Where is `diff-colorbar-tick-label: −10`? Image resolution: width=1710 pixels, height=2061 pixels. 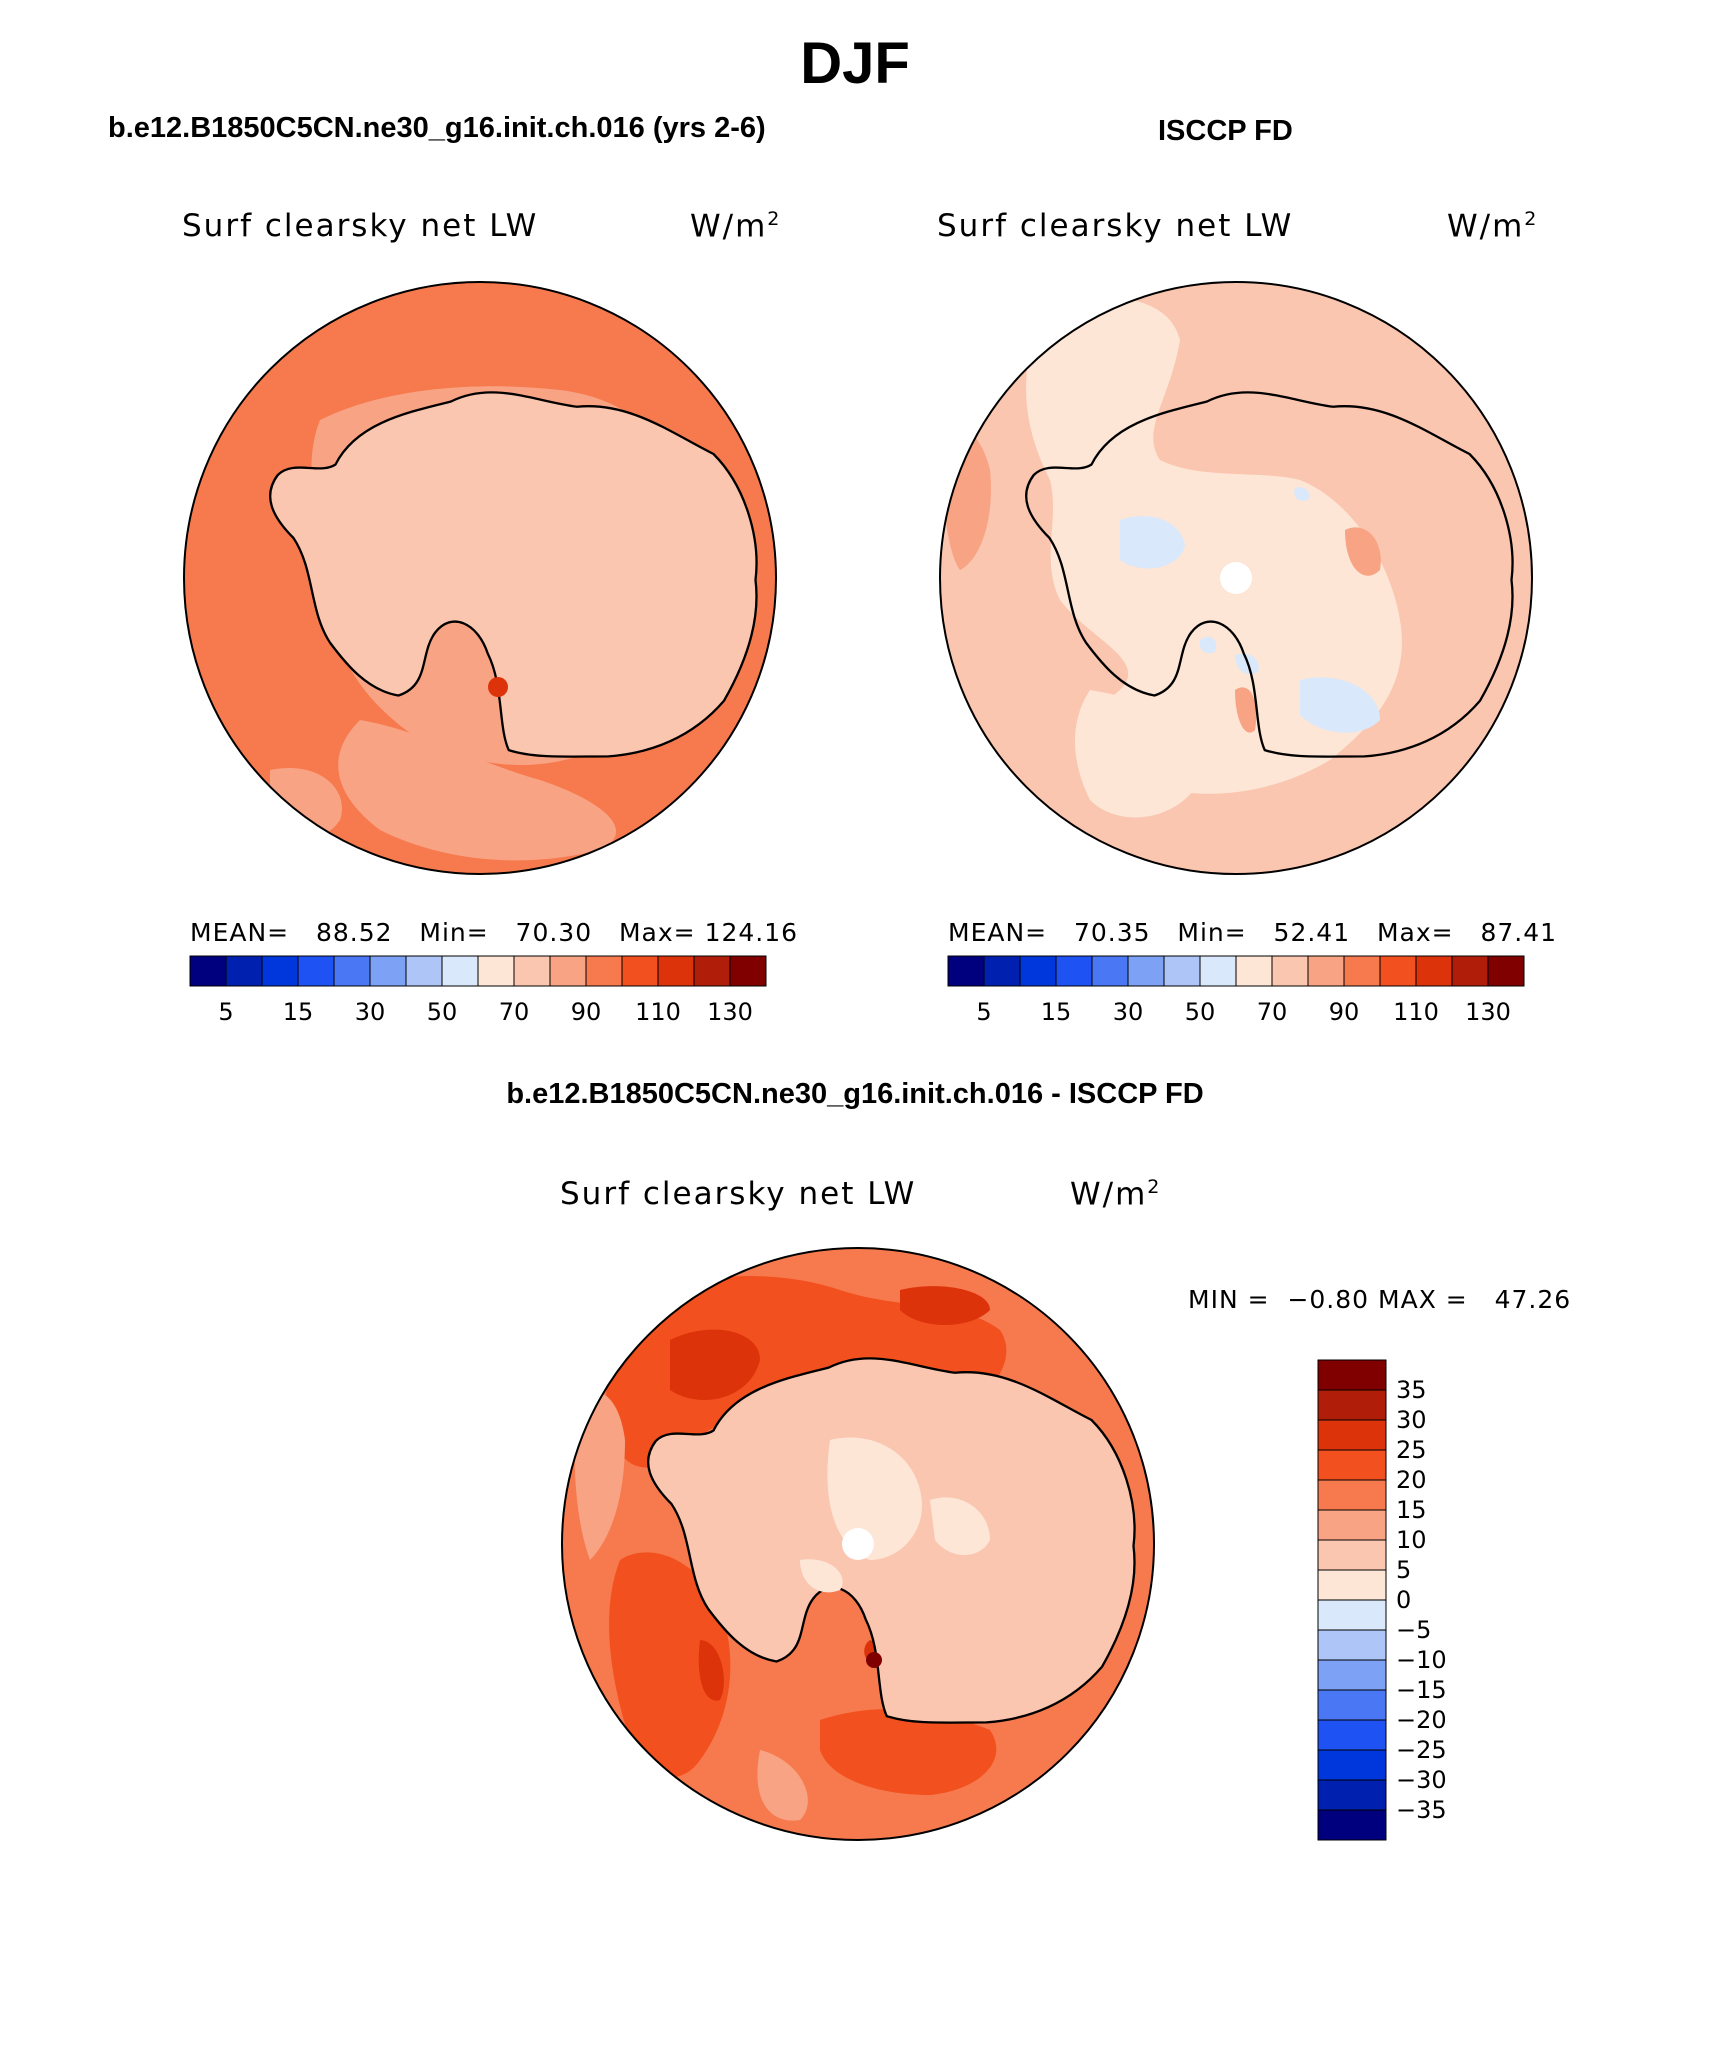 diff-colorbar-tick-label: −10 is located at coordinates (1421, 1660).